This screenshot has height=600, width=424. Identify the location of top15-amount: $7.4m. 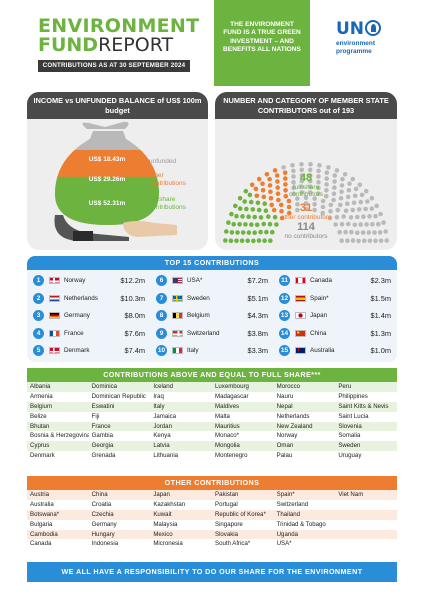
(134, 350).